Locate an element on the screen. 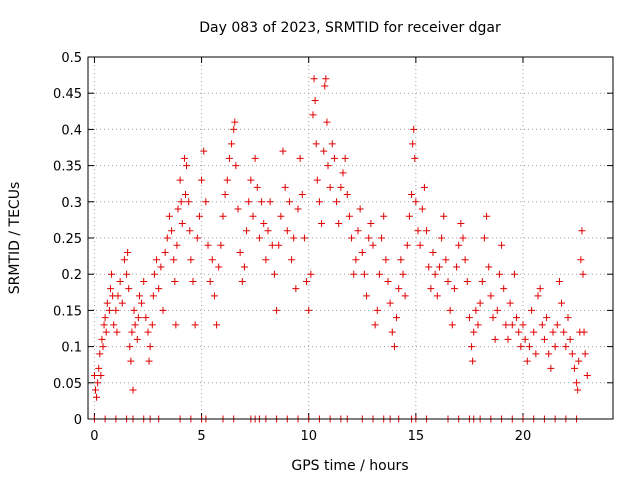  y-tick-label: 0.45 is located at coordinates (67, 94).